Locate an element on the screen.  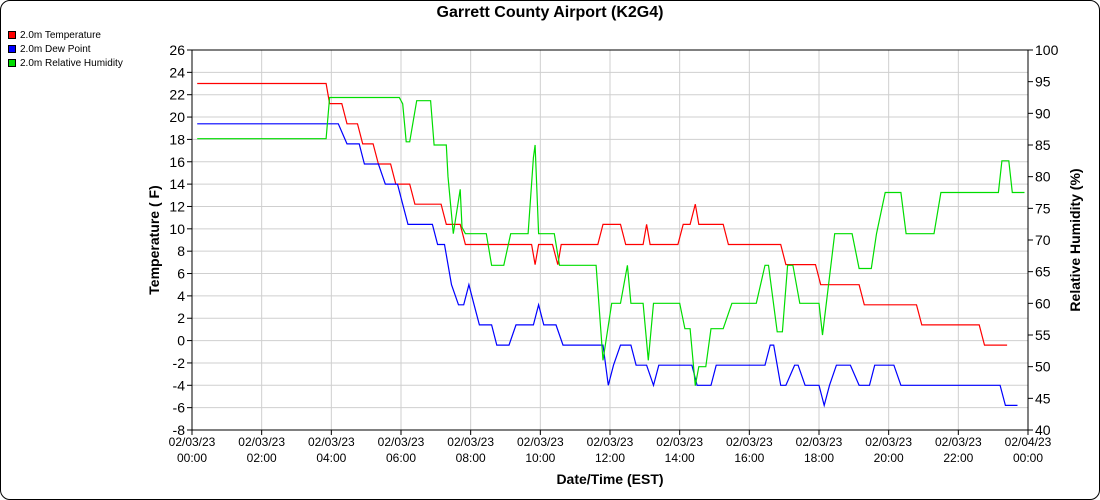
legend-label-temperature: 2.0m Temperature is located at coordinates (60, 35).